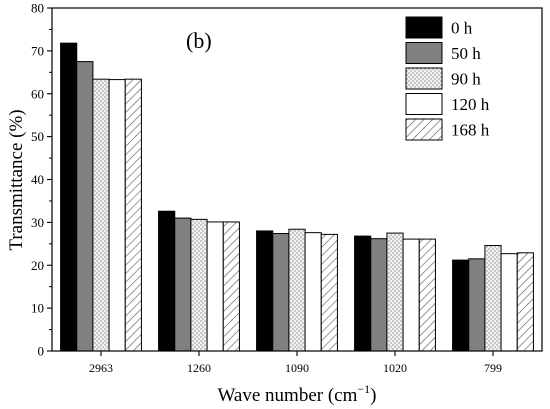 The image size is (550, 409). What do you see at coordinates (363, 389) in the screenshot?
I see `x-axis-title-sup: −1` at bounding box center [363, 389].